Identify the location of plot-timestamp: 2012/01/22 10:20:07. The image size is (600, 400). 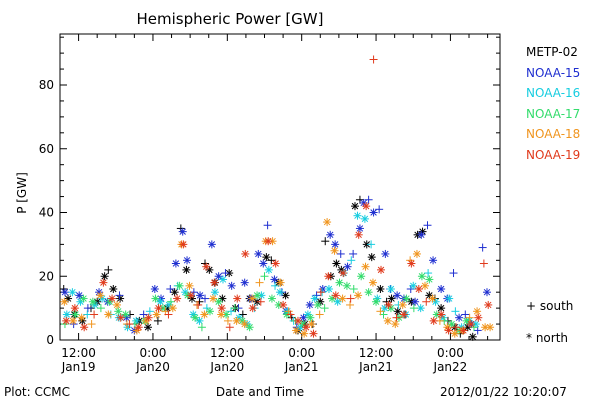
(503, 392).